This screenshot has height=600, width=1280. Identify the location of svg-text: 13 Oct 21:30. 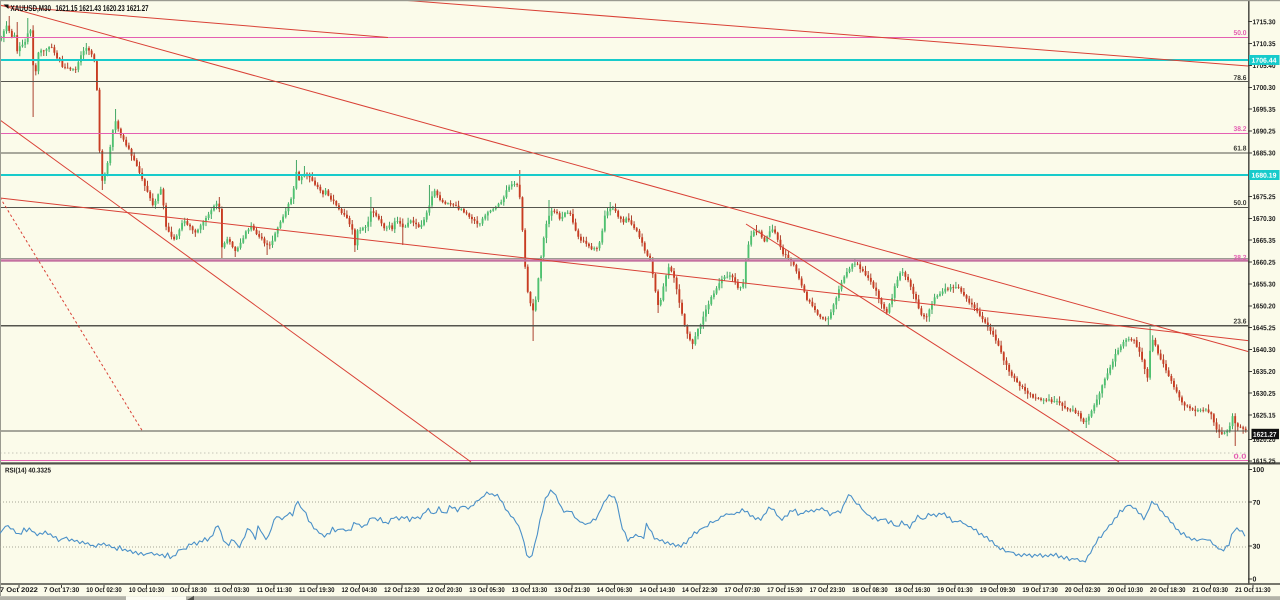
(572, 590).